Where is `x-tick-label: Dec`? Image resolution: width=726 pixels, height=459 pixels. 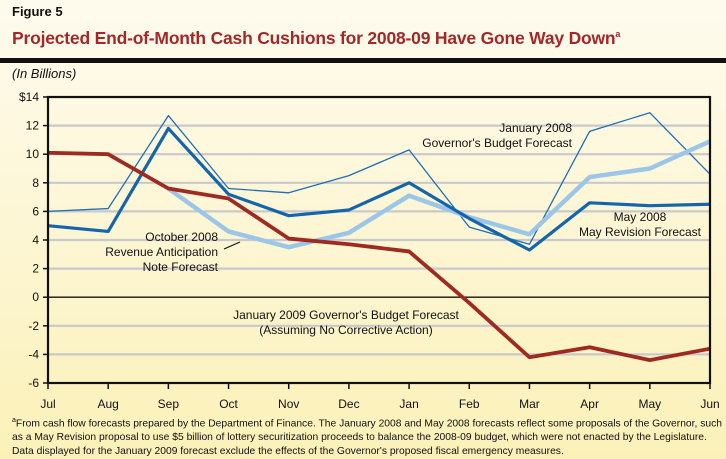 x-tick-label: Dec is located at coordinates (348, 404).